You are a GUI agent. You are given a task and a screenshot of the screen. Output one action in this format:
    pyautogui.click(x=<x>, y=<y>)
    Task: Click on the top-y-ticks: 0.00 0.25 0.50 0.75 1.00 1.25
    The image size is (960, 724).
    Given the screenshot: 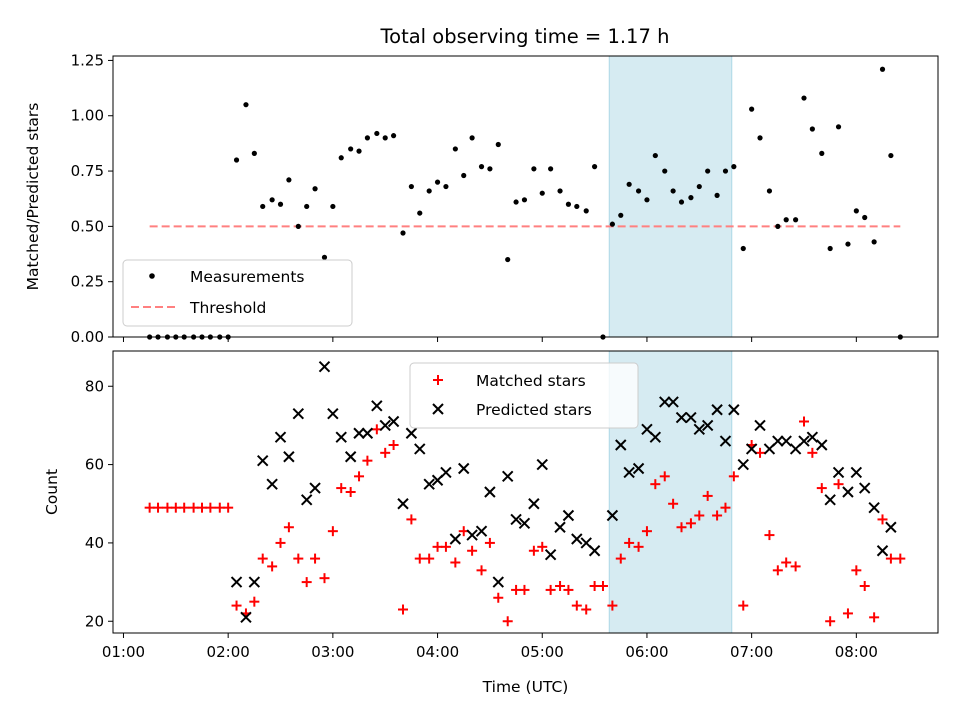 What is the action you would take?
    pyautogui.click(x=92, y=198)
    